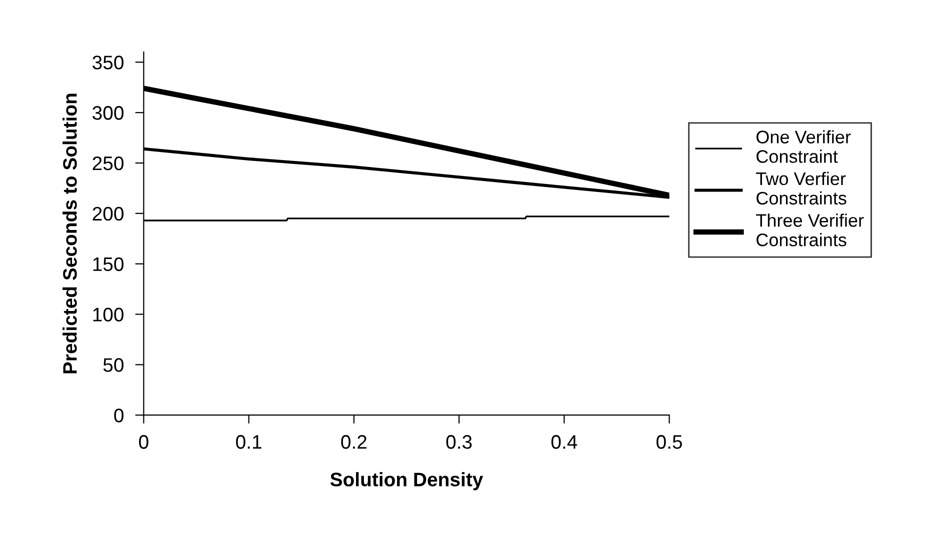  What do you see at coordinates (69, 234) in the screenshot?
I see `y-axis-title: Predicted Seconds to Solution` at bounding box center [69, 234].